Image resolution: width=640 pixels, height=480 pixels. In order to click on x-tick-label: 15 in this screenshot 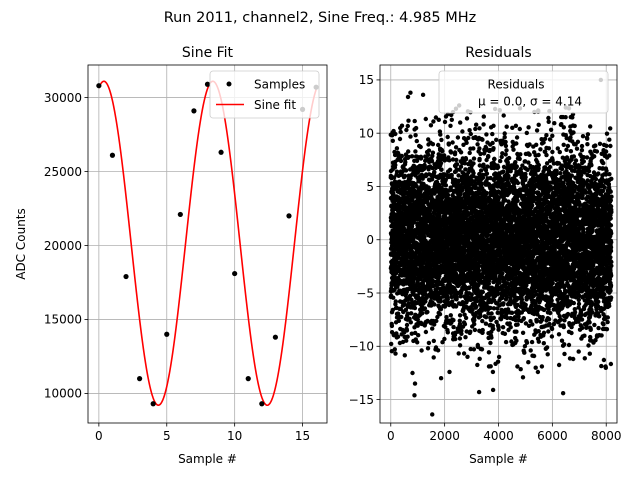, I will do `click(302, 436)`.